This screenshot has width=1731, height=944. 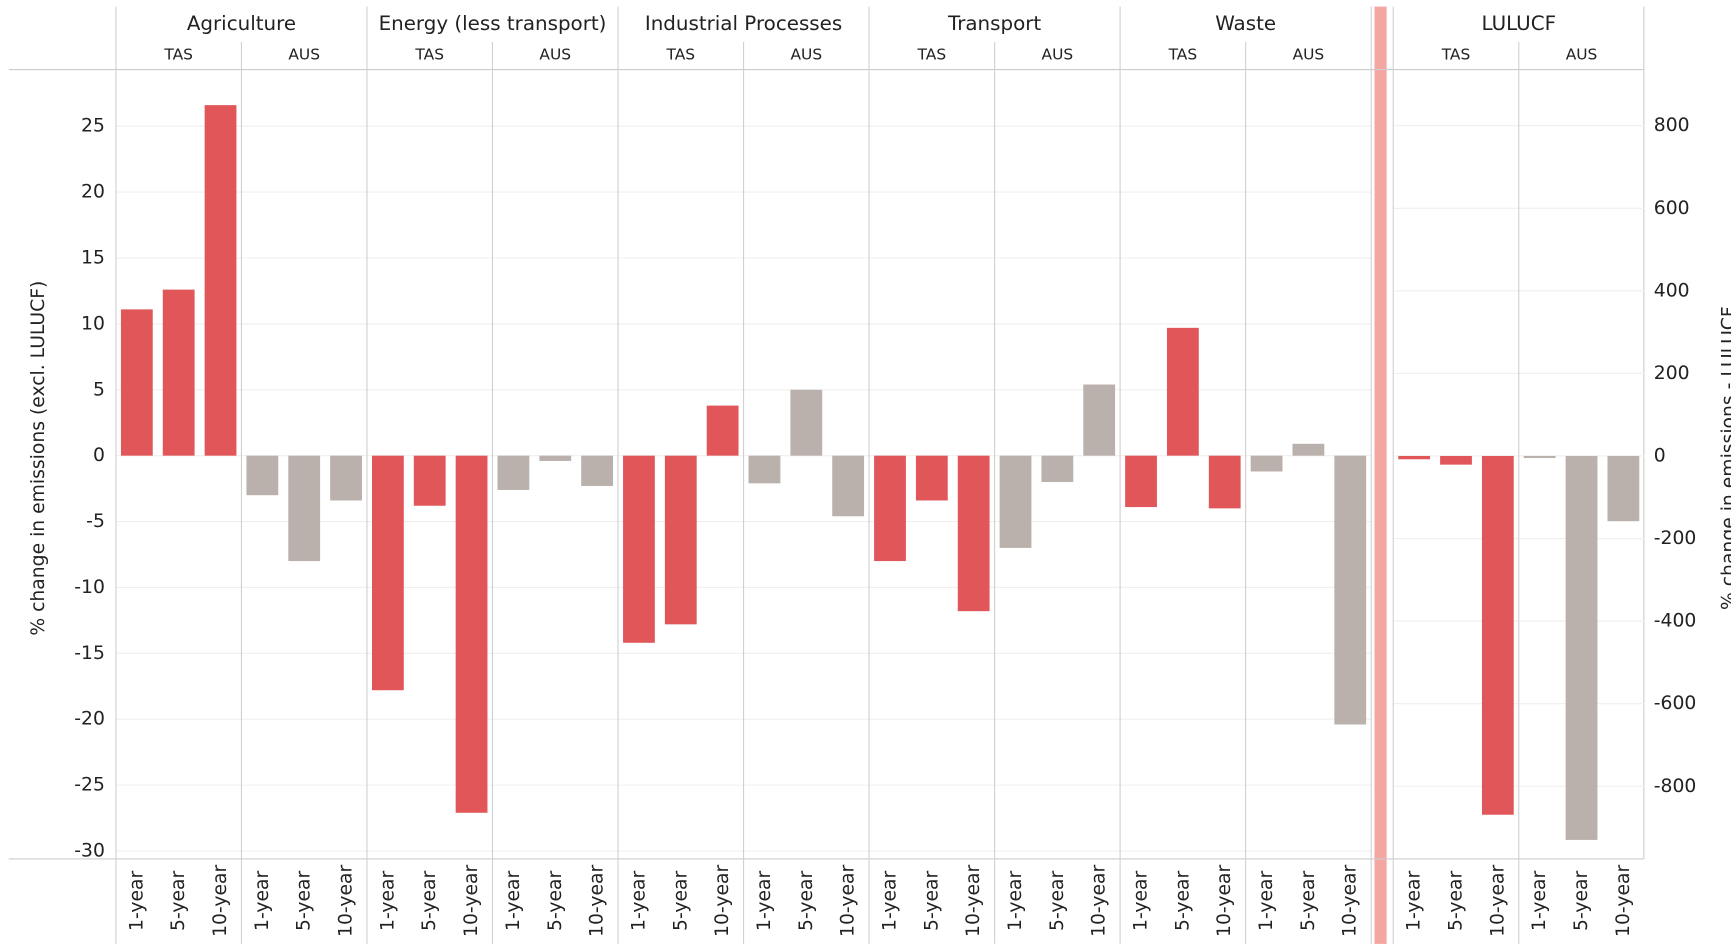 I want to click on y-tick-label: -20, so click(x=89, y=719).